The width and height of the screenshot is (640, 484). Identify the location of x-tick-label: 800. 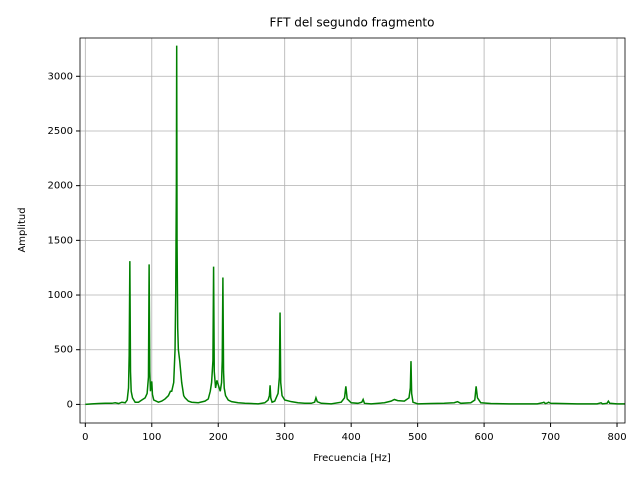
(616, 437).